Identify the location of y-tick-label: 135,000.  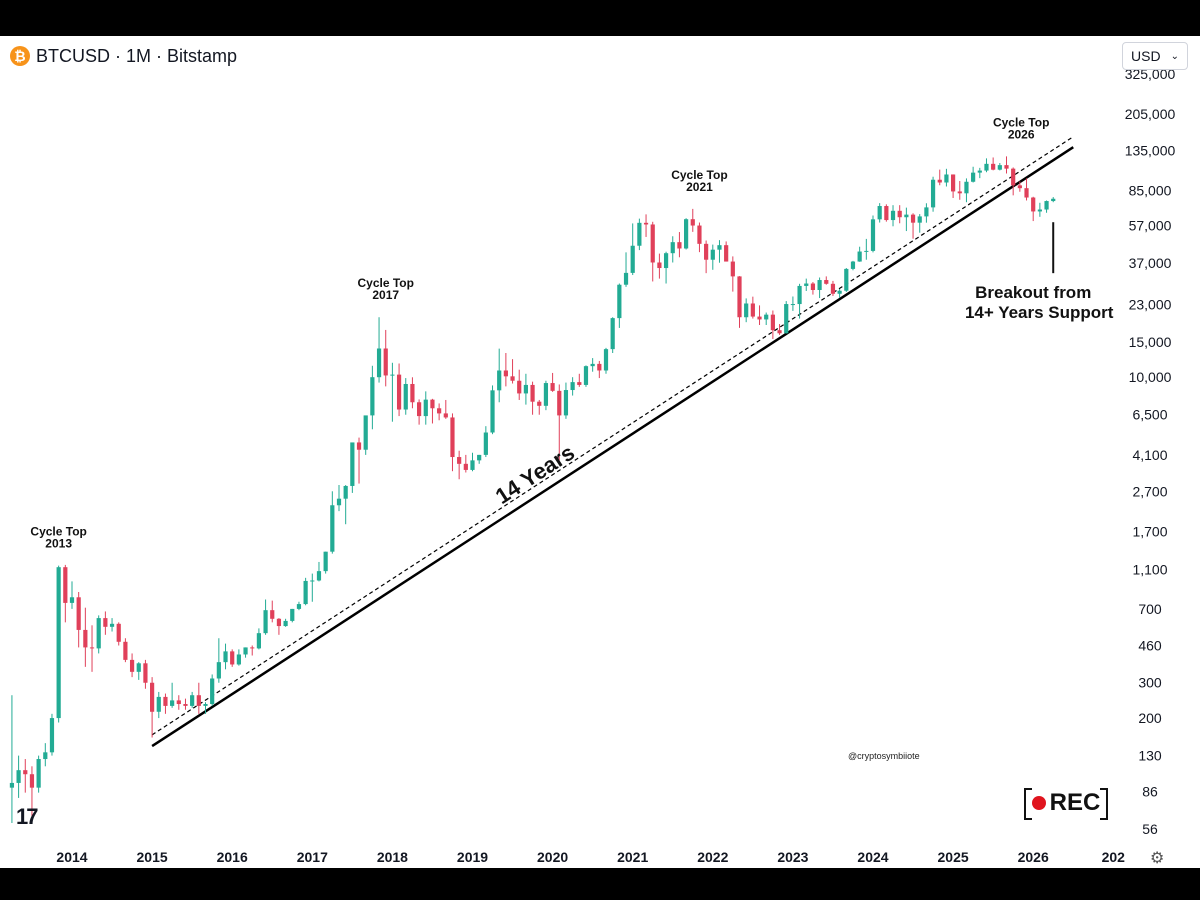
(1150, 150).